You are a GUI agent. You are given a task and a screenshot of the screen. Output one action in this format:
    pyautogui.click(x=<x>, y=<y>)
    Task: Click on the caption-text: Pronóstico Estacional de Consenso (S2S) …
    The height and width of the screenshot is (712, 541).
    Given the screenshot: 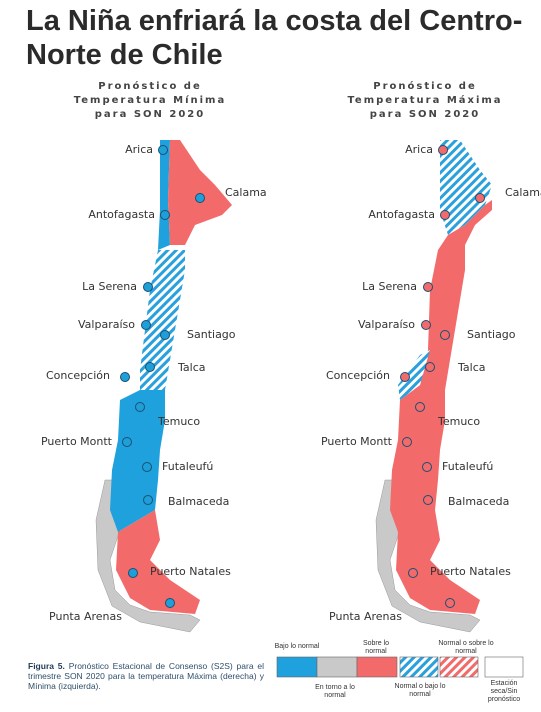 What is the action you would take?
    pyautogui.click(x=146, y=676)
    